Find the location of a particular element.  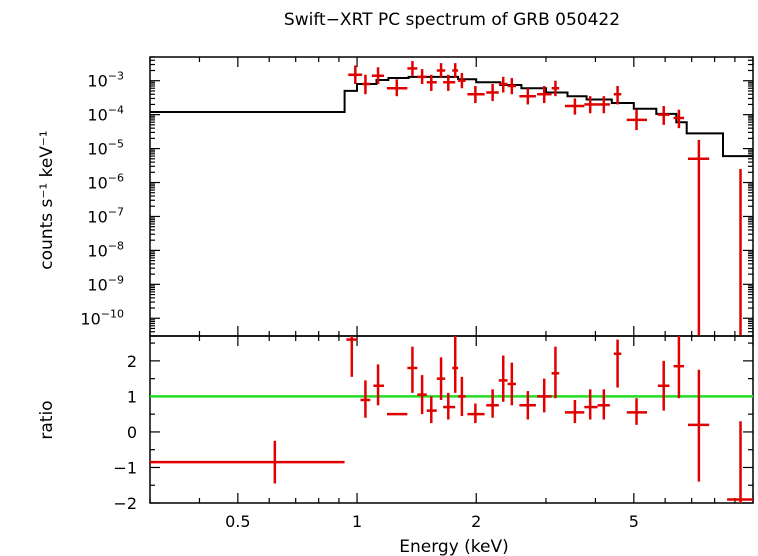

top-y-tick-label: 10⁻⁹ is located at coordinates (105, 283).